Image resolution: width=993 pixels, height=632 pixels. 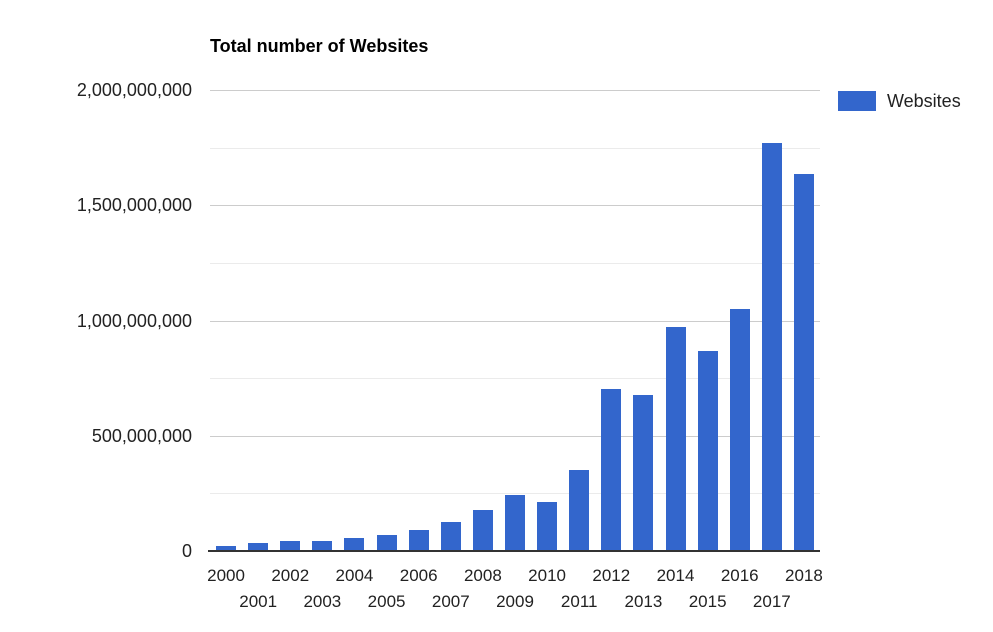 What do you see at coordinates (482, 530) in the screenshot?
I see `bar-2008` at bounding box center [482, 530].